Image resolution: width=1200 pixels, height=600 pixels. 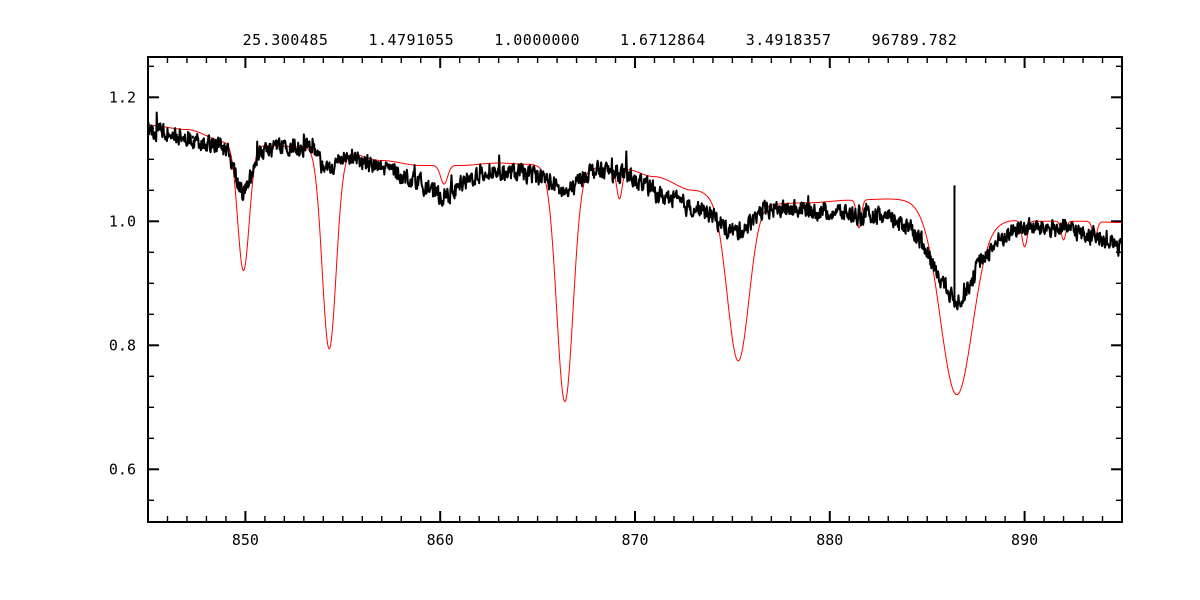 I want to click on header-value-6: 96789.782, so click(x=914, y=39).